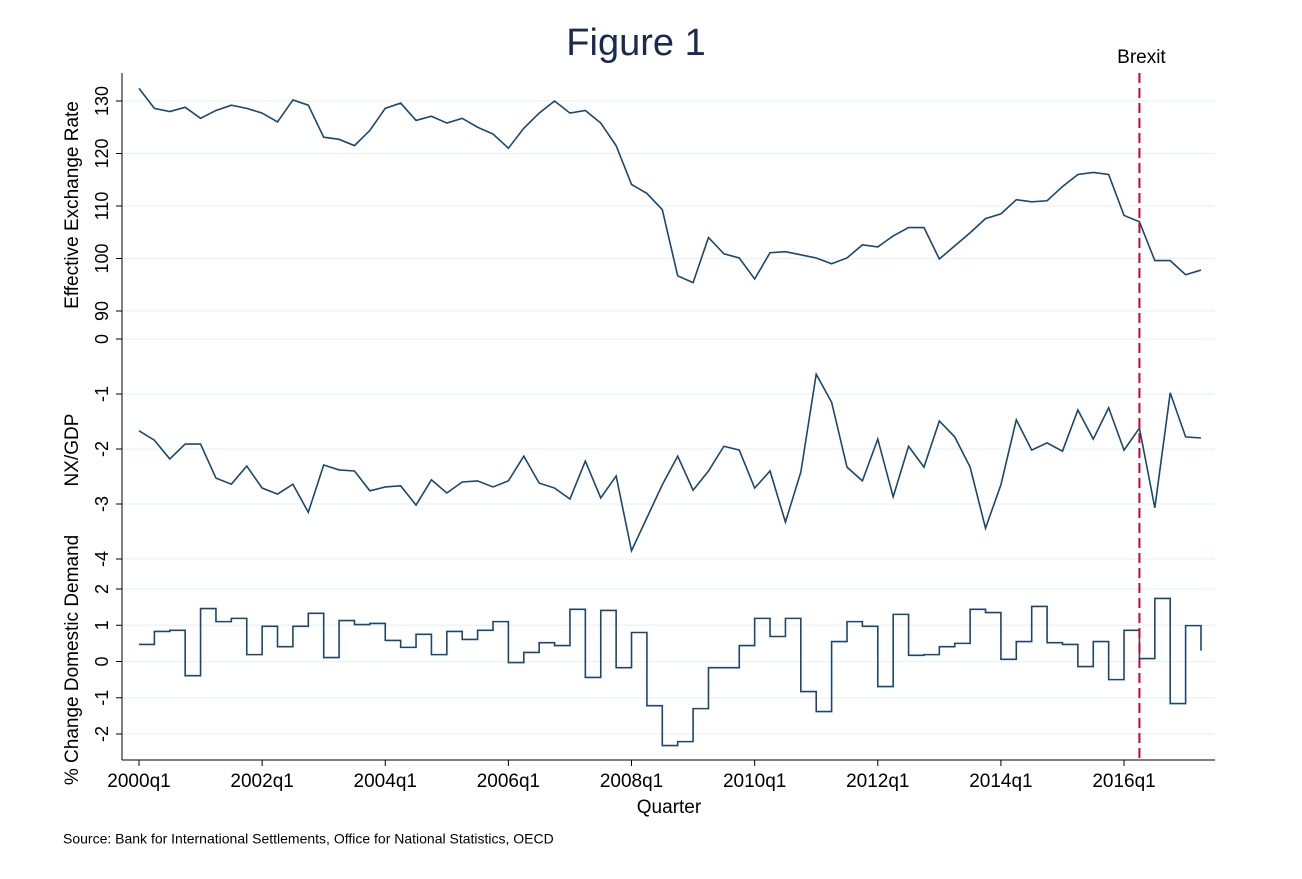 This screenshot has width=1302, height=879. What do you see at coordinates (102, 589) in the screenshot?
I see `y-tick-label: 2` at bounding box center [102, 589].